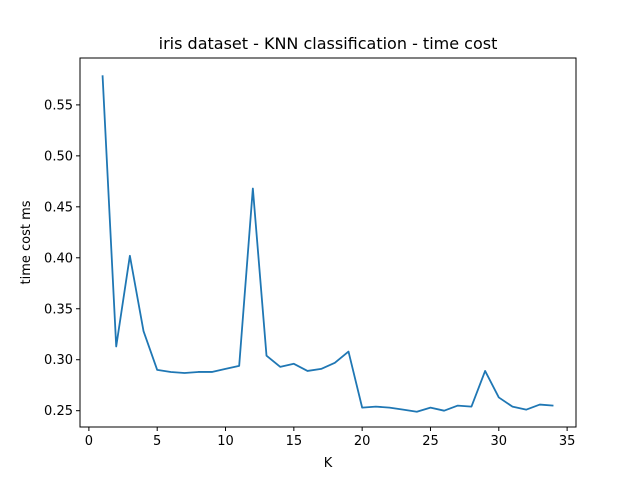 The height and width of the screenshot is (480, 640). Describe the element at coordinates (58, 411) in the screenshot. I see `y-tick-label: 0.25` at that location.